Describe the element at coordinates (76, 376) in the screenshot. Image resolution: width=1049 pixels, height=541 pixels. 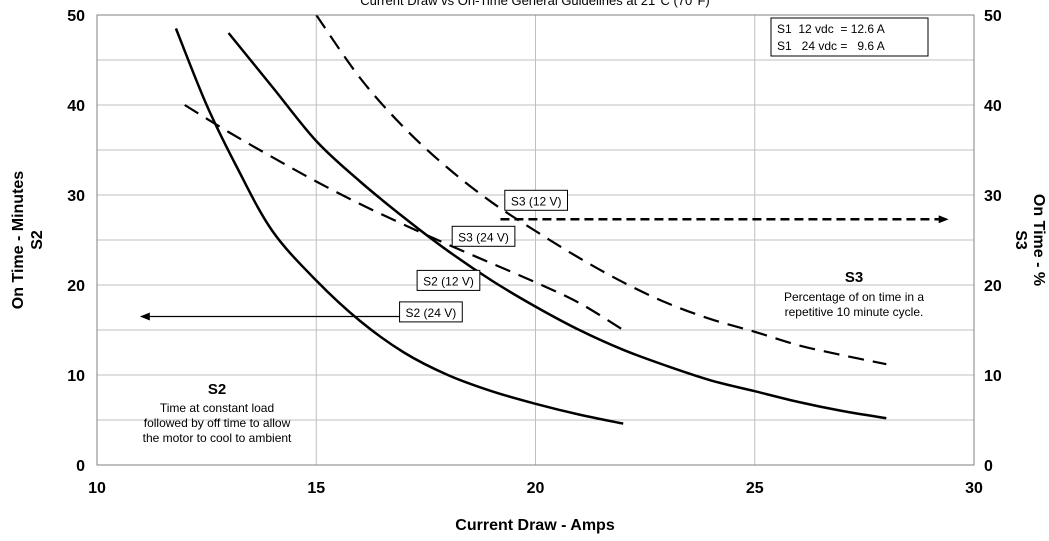
I see `y-tick-label-left: 10` at that location.